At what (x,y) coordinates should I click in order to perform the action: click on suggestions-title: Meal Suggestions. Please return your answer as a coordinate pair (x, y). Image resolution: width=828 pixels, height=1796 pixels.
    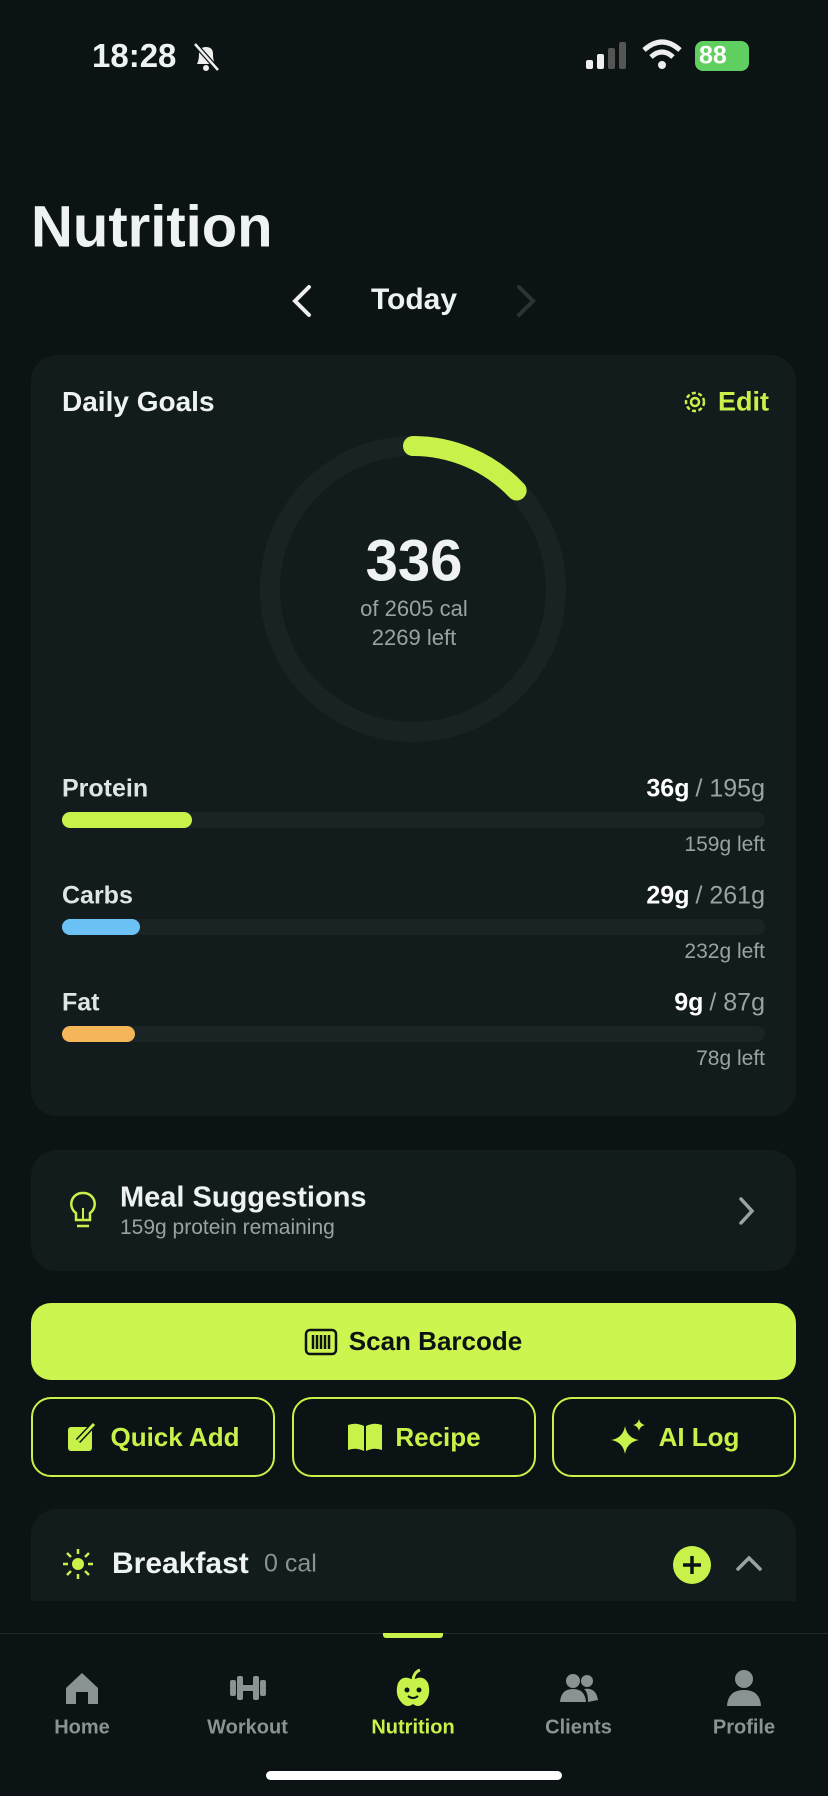
    Looking at the image, I should click on (243, 1197).